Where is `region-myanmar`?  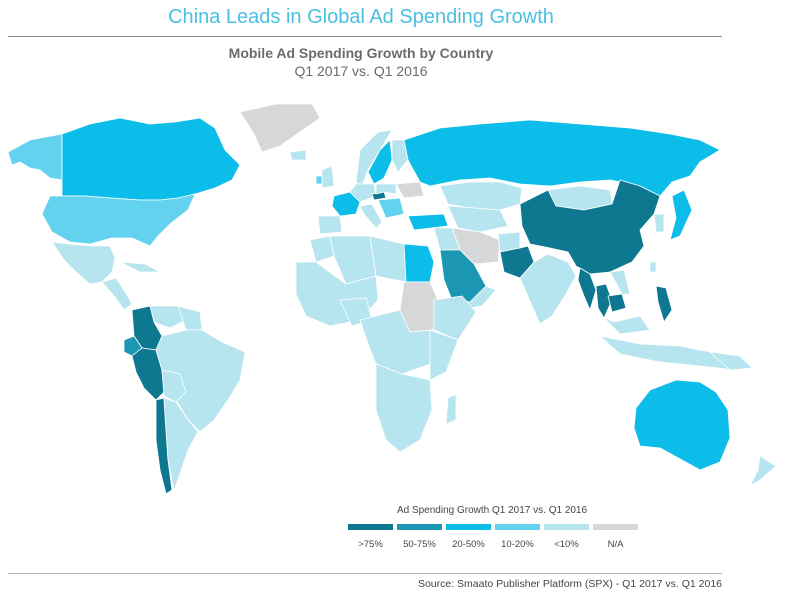 region-myanmar is located at coordinates (587, 289).